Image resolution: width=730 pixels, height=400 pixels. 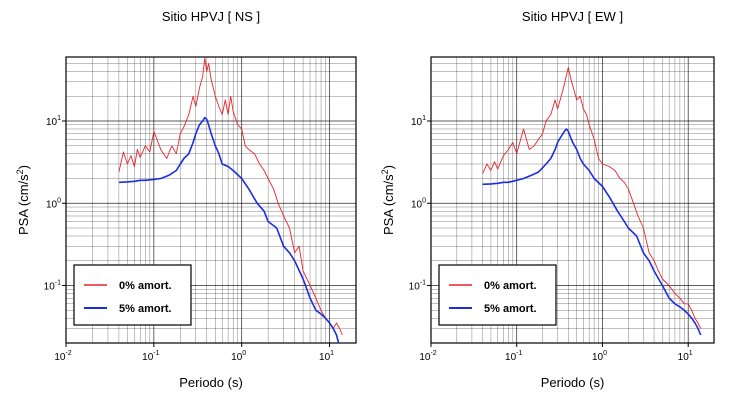 What do you see at coordinates (211, 16) in the screenshot?
I see `chart-title: Sitio HPVJ [ NS ]` at bounding box center [211, 16].